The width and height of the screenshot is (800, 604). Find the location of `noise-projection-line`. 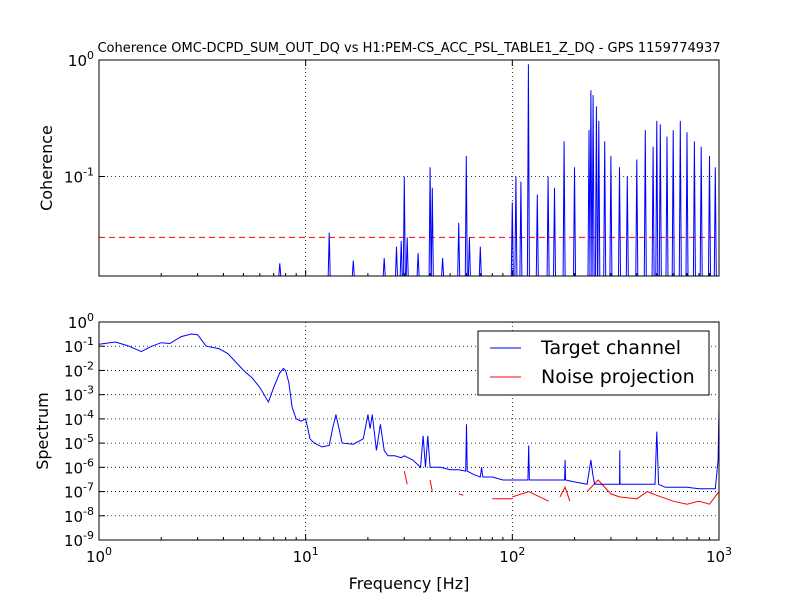

noise-projection-line is located at coordinates (561, 487).